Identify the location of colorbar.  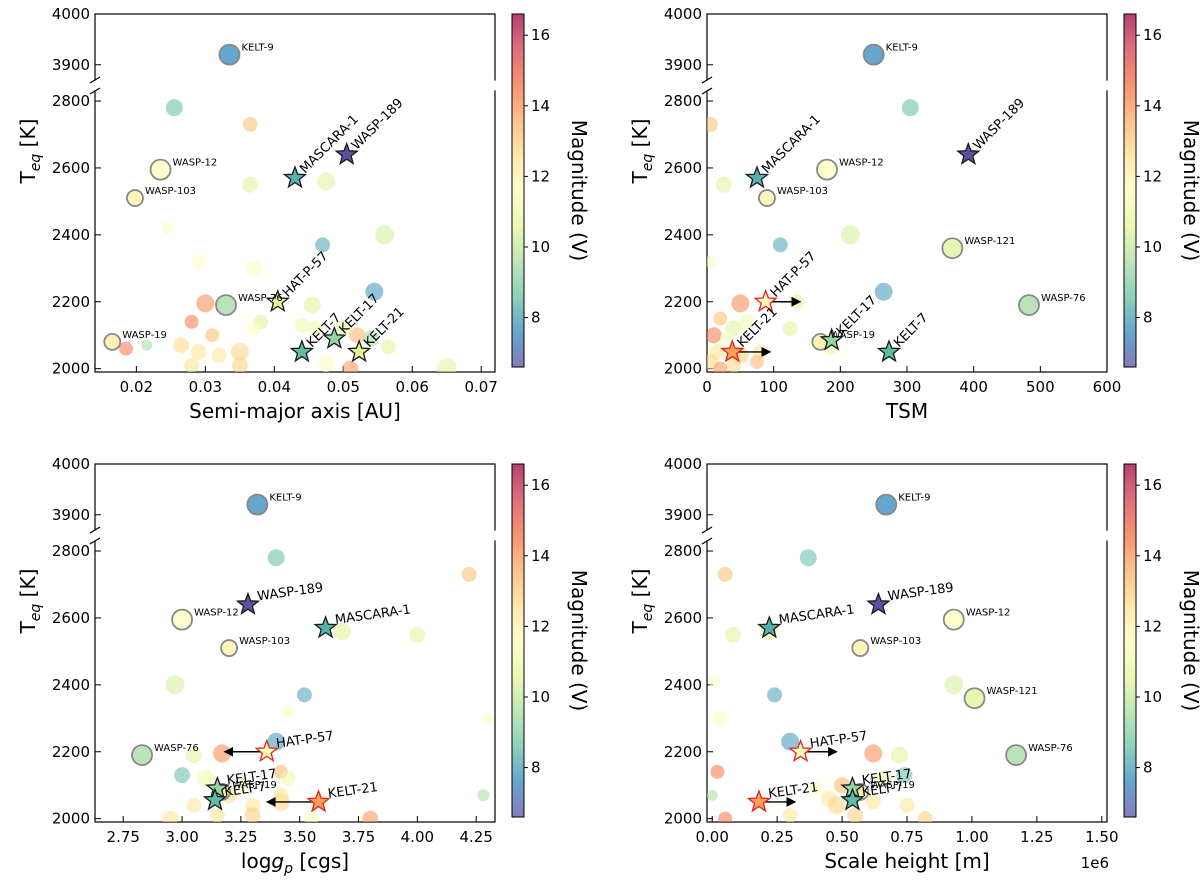
(1130, 640).